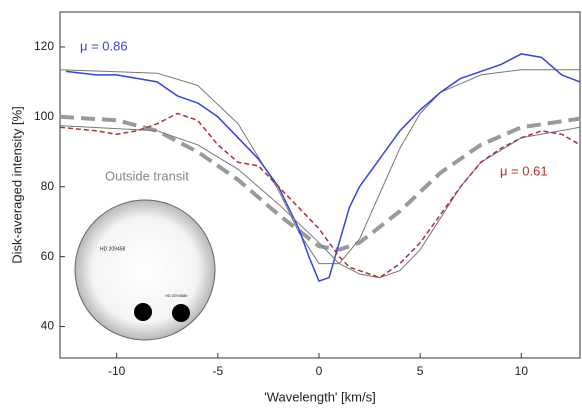 The height and width of the screenshot is (411, 582). I want to click on series-label: μ = 0.61, so click(524, 170).